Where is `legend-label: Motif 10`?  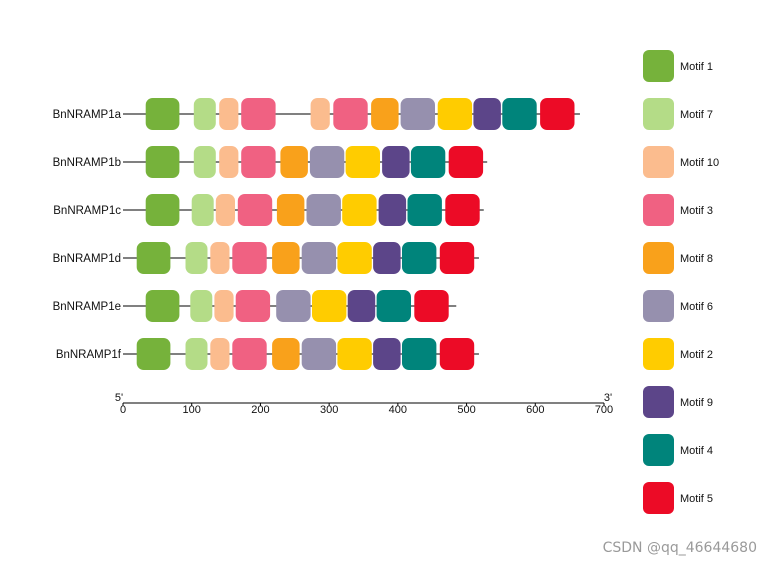
legend-label: Motif 10 is located at coordinates (699, 163).